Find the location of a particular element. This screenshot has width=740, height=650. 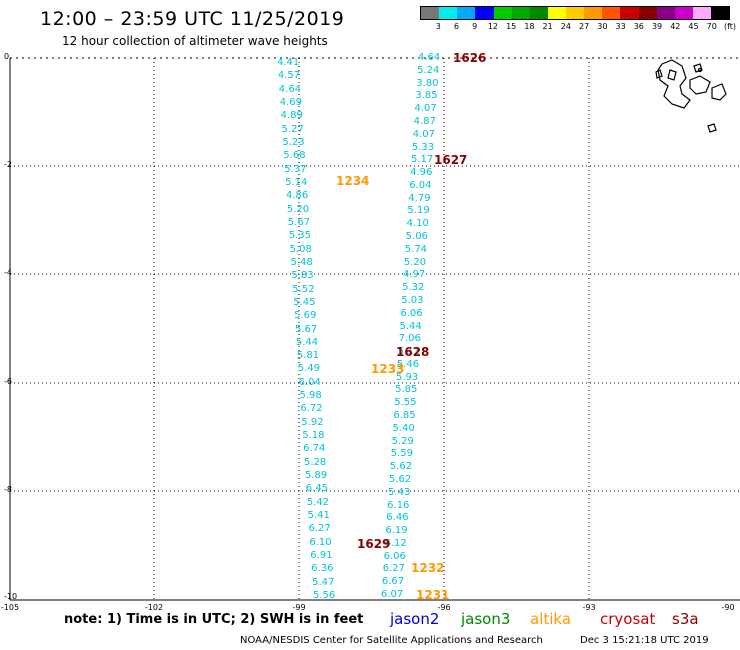

right-track-value: 6.27 is located at coordinates (394, 569).